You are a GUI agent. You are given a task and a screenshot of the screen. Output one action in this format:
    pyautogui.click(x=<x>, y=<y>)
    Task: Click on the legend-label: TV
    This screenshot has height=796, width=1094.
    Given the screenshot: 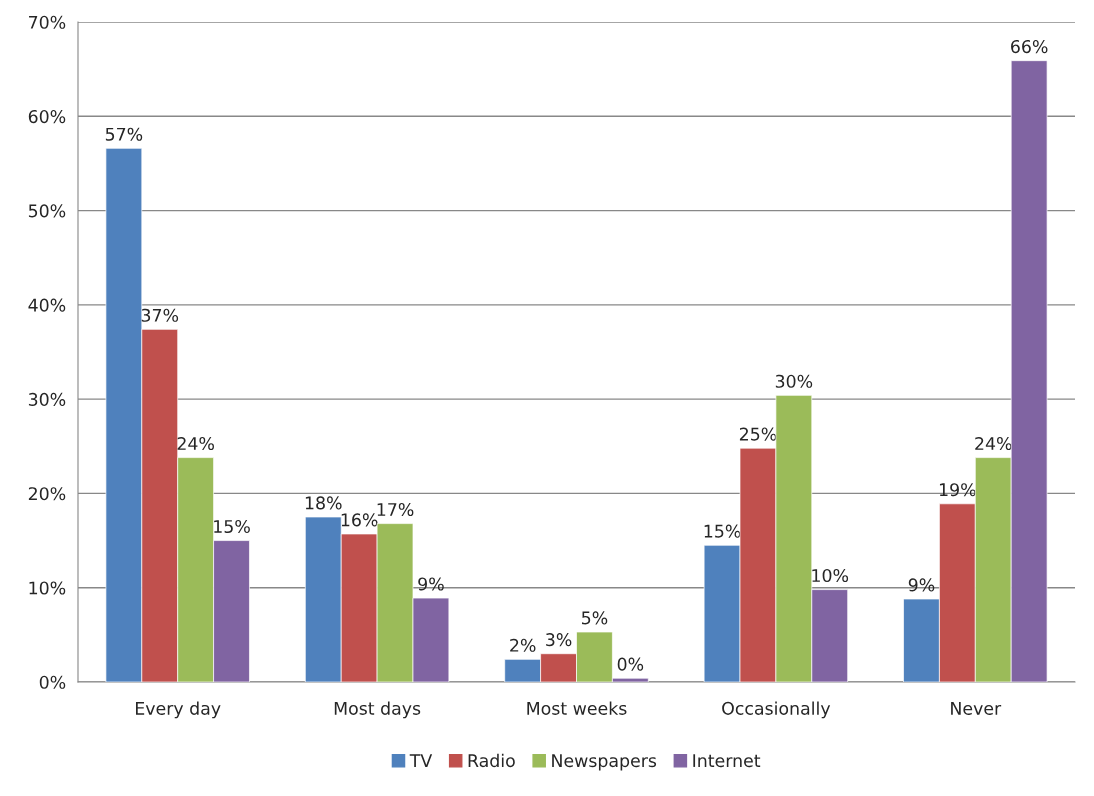 What is the action you would take?
    pyautogui.click(x=421, y=760)
    